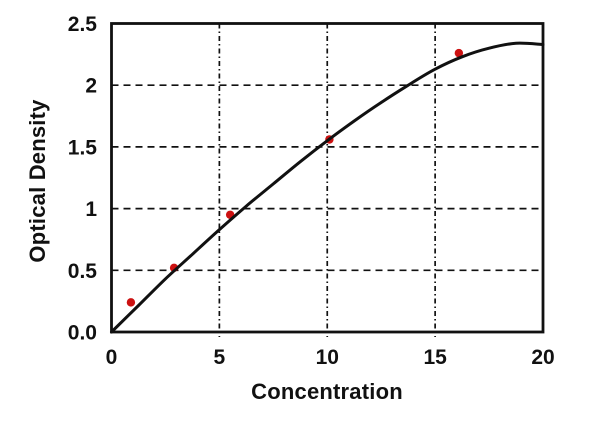  I want to click on x-tick-label: 10, so click(327, 357).